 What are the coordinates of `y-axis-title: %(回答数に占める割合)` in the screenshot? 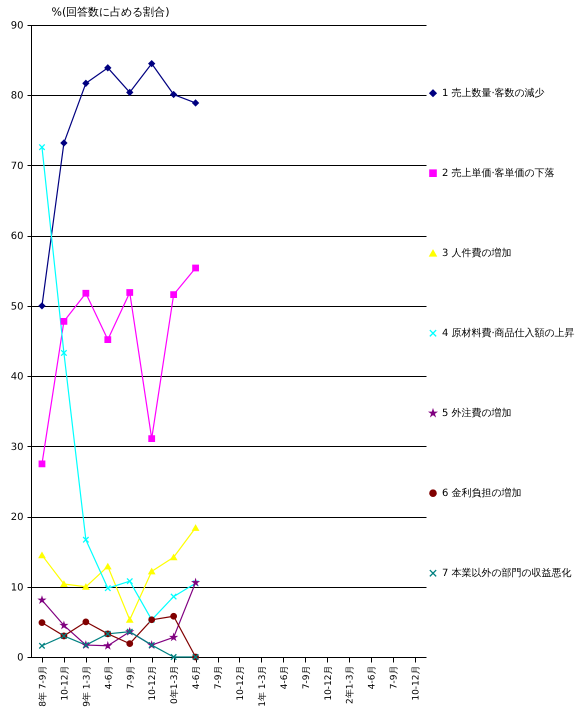 It's located at (111, 12).